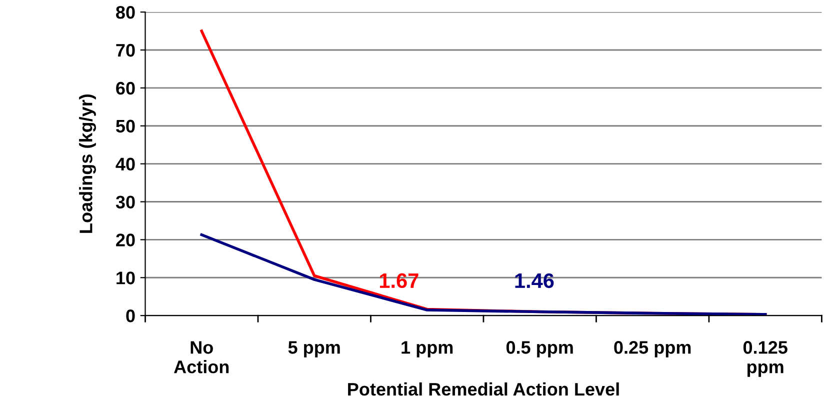  What do you see at coordinates (125, 240) in the screenshot?
I see `y-tick-label: 20` at bounding box center [125, 240].